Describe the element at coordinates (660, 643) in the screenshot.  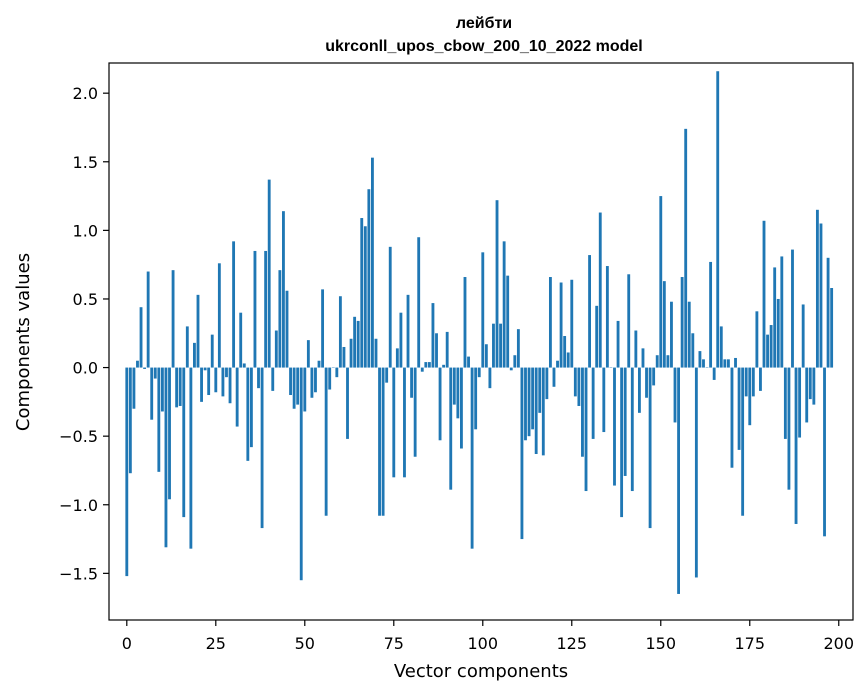
I see `x-tick-label: 150` at that location.